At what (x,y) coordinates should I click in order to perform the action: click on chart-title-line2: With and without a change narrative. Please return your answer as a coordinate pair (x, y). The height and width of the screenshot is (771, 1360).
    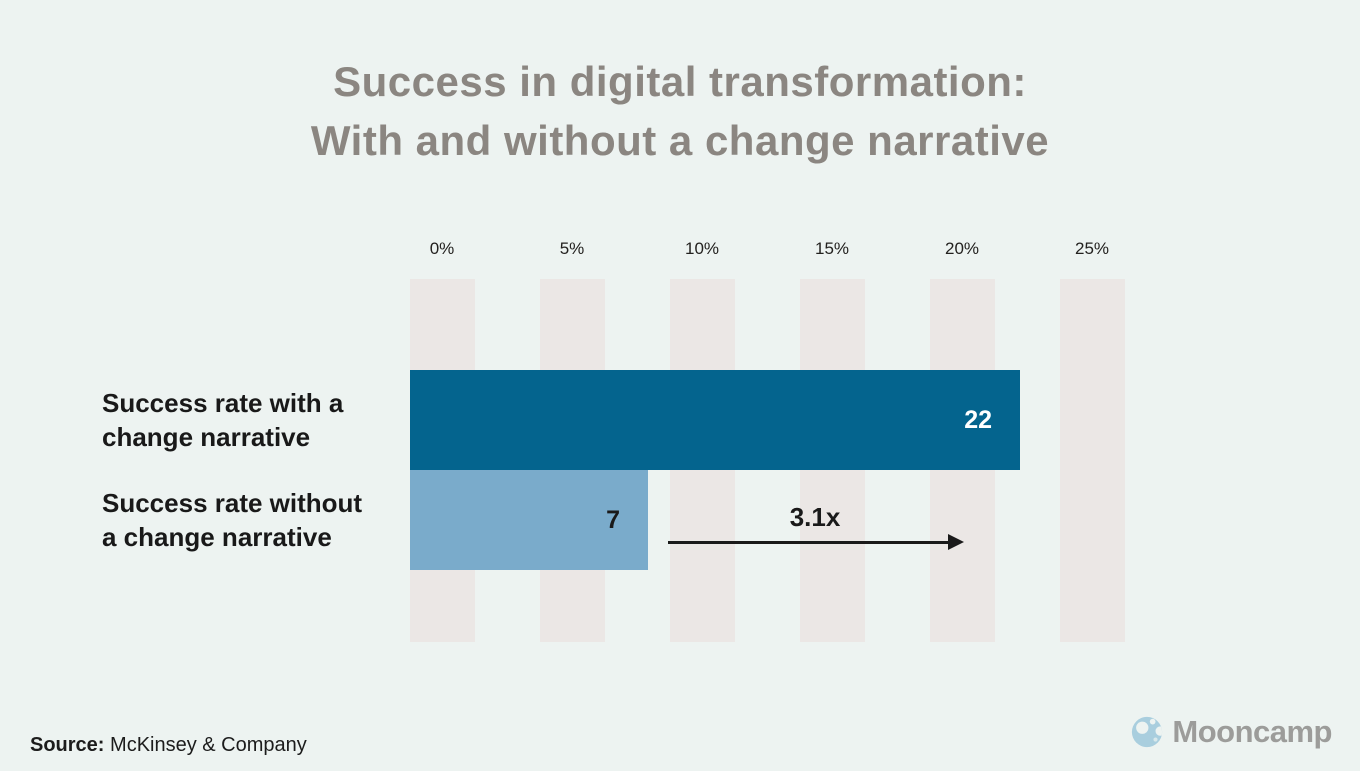
    Looking at the image, I should click on (680, 140).